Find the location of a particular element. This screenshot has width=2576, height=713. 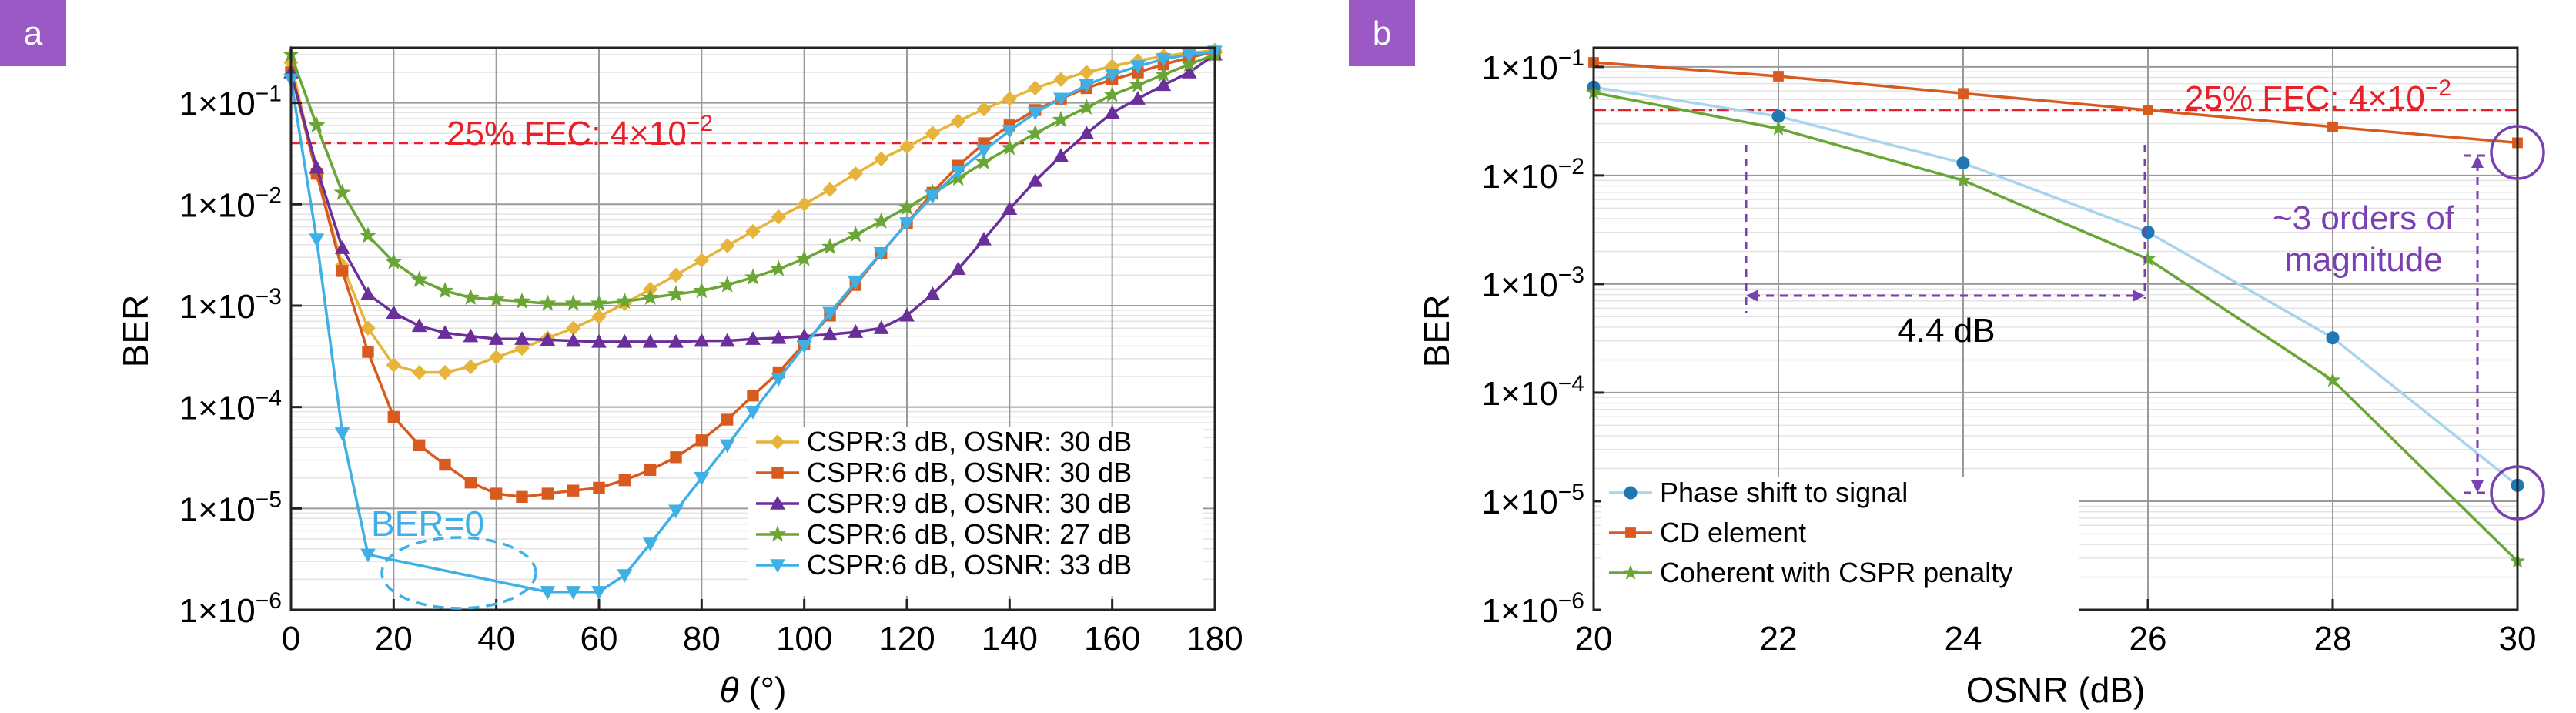

y-tick-label: 1×10⁻³ is located at coordinates (231, 305).